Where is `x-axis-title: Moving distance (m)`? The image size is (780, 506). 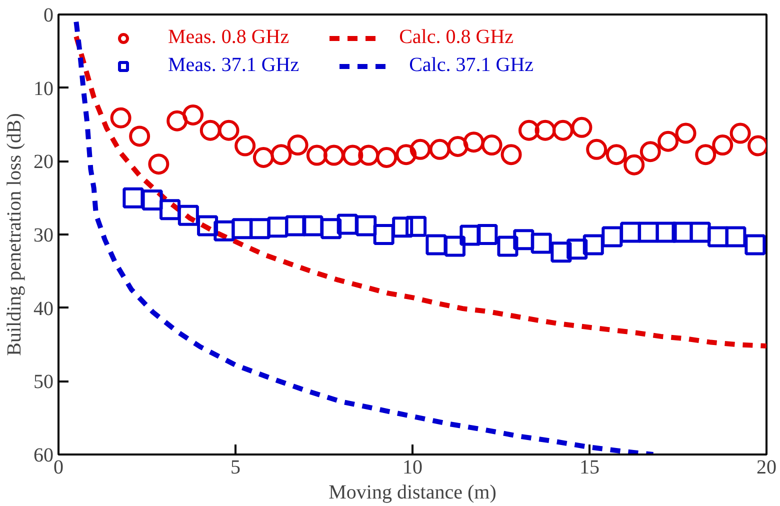 x-axis-title: Moving distance (m) is located at coordinates (412, 493).